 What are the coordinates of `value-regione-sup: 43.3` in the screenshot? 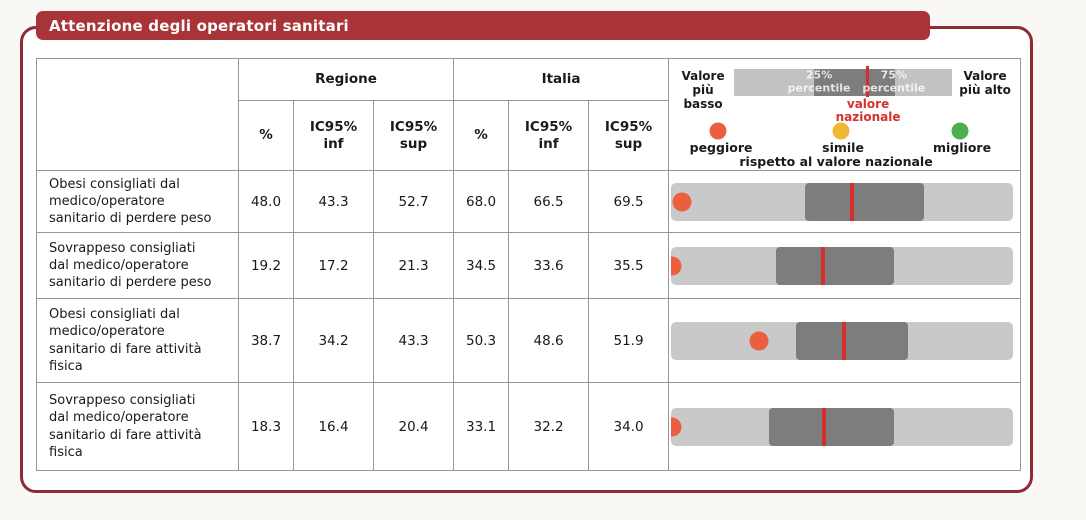 It's located at (413, 340).